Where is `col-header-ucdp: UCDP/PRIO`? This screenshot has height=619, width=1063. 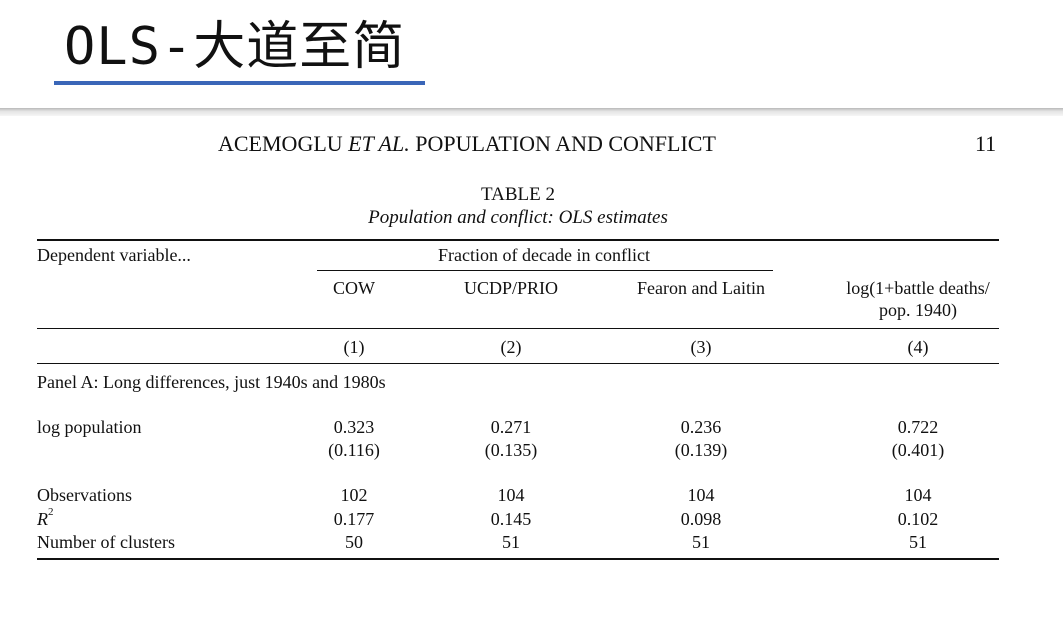
col-header-ucdp: UCDP/PRIO is located at coordinates (511, 288).